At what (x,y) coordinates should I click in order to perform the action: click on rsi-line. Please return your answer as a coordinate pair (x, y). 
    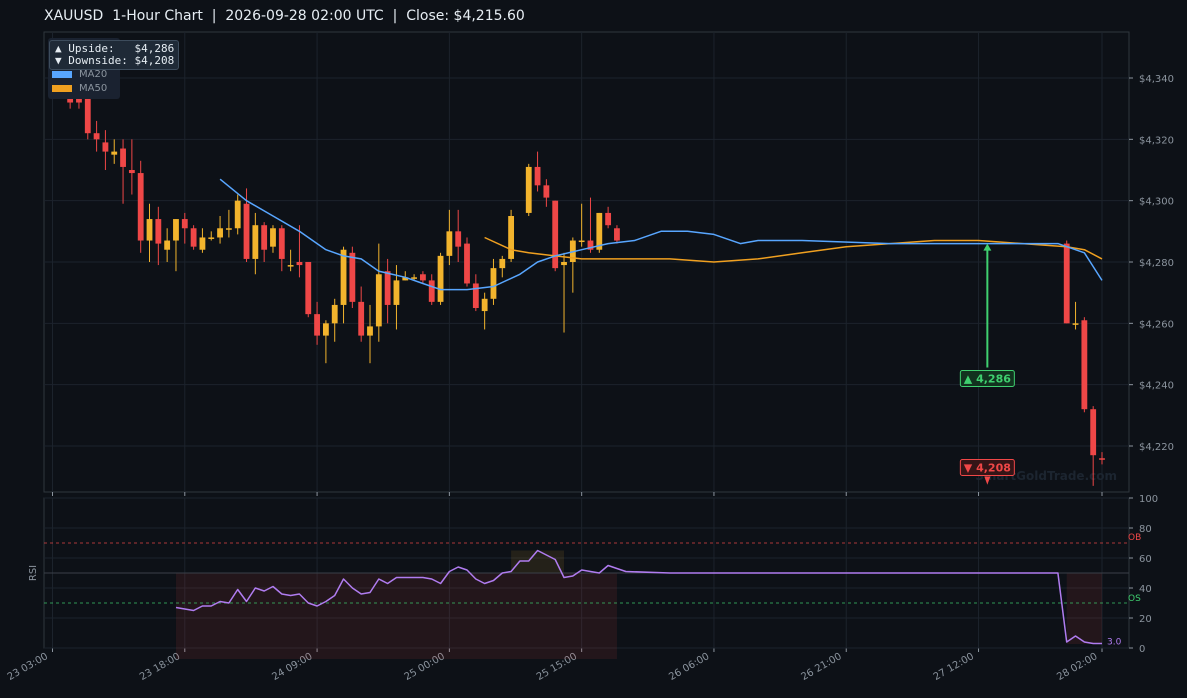
    Looking at the image, I should click on (638, 597).